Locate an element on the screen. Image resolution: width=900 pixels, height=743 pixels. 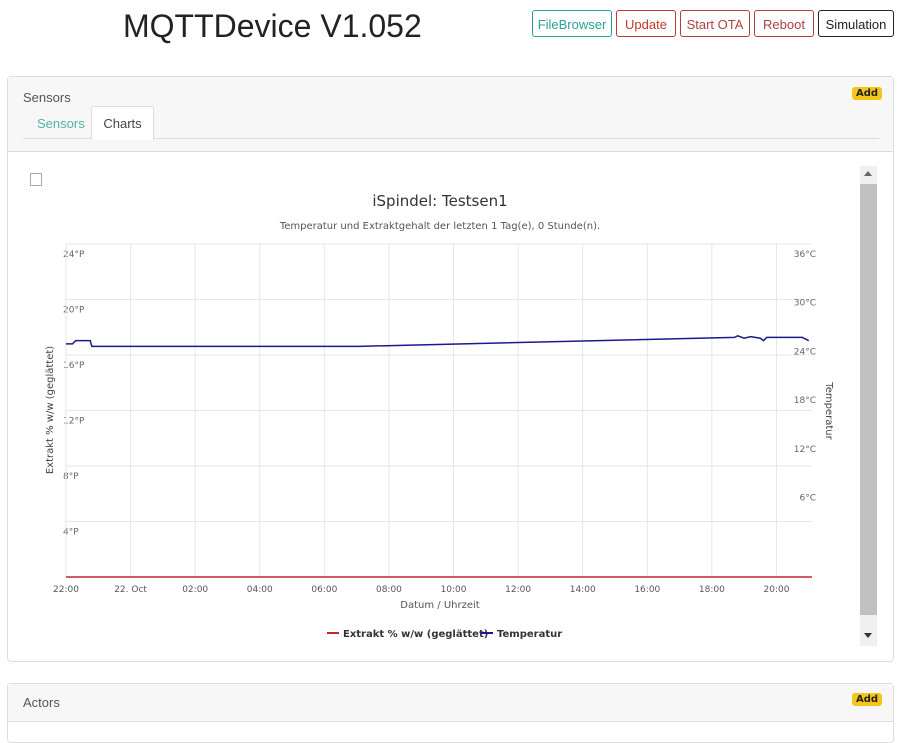
y2-tick-label: 18°C is located at coordinates (805, 401).